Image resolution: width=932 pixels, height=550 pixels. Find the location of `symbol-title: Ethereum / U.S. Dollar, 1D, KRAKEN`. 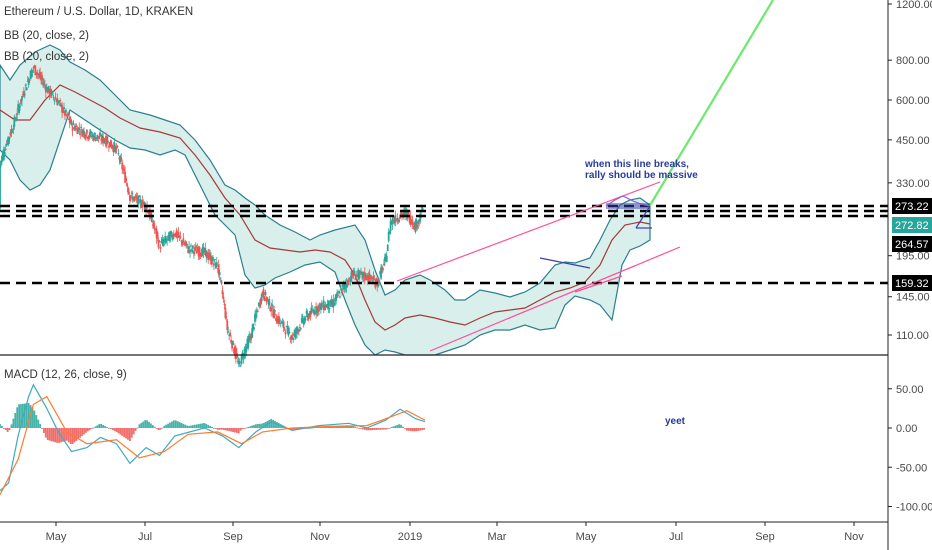

symbol-title: Ethereum / U.S. Dollar, 1D, KRAKEN is located at coordinates (99, 12).